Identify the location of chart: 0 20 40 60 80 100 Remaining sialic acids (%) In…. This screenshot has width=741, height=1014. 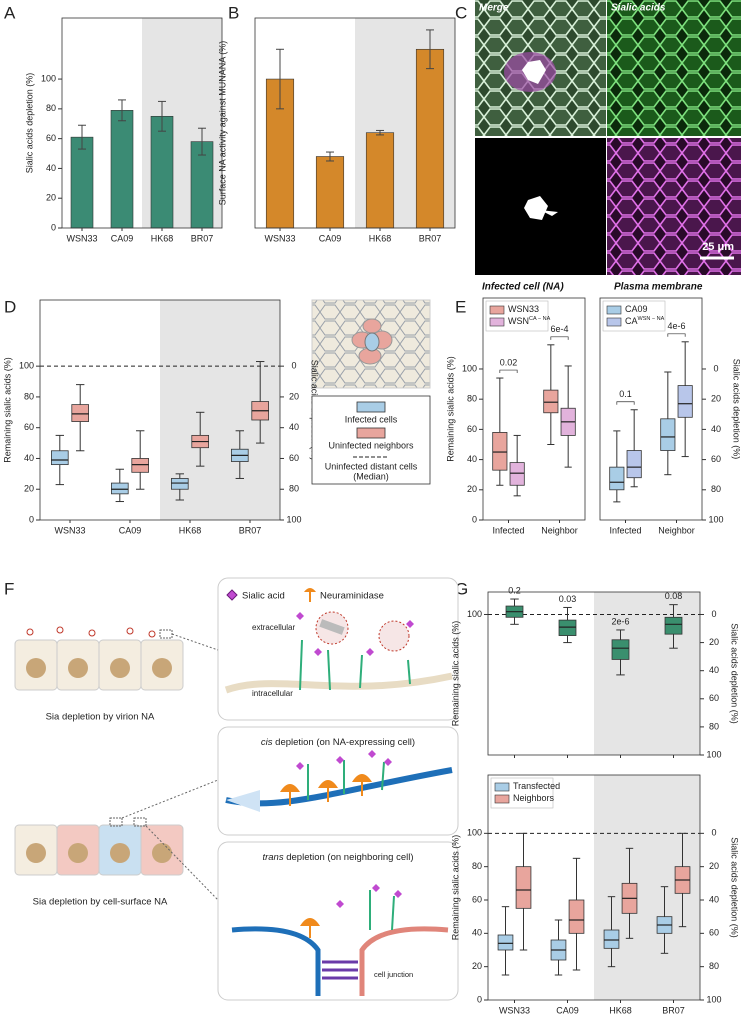
(515, 416).